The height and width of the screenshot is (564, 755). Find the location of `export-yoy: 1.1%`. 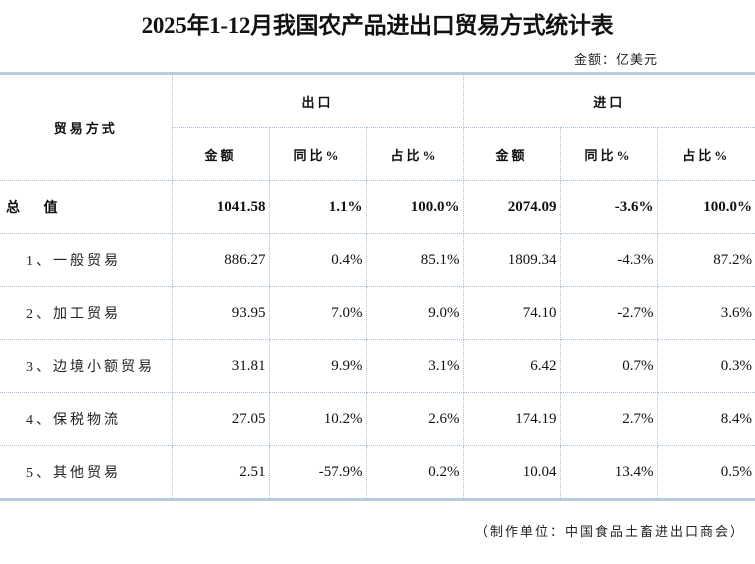

export-yoy: 1.1% is located at coordinates (318, 207).